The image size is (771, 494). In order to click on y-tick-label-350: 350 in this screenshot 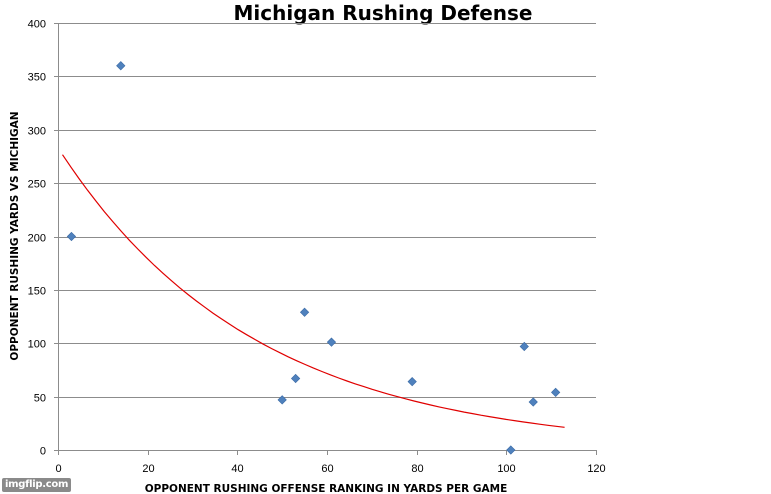, I will do `click(37, 78)`.